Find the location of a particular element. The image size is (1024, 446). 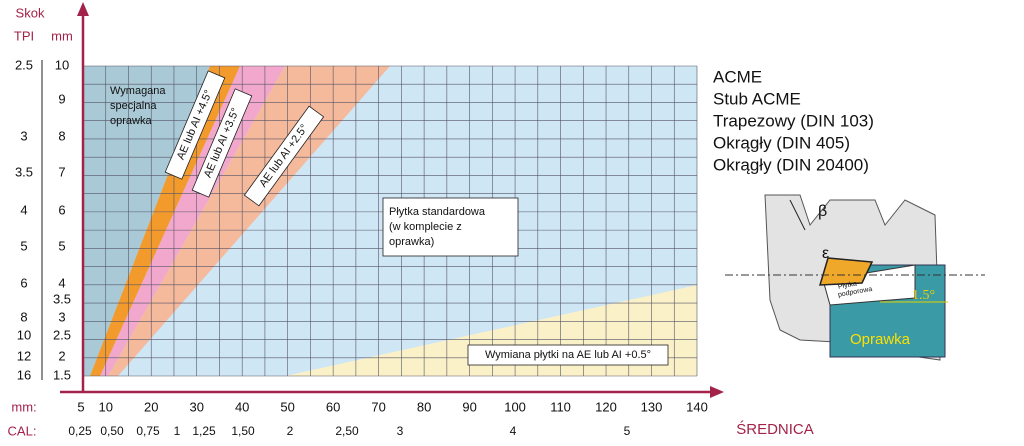

tpi-tick-label: 8 is located at coordinates (23, 316).